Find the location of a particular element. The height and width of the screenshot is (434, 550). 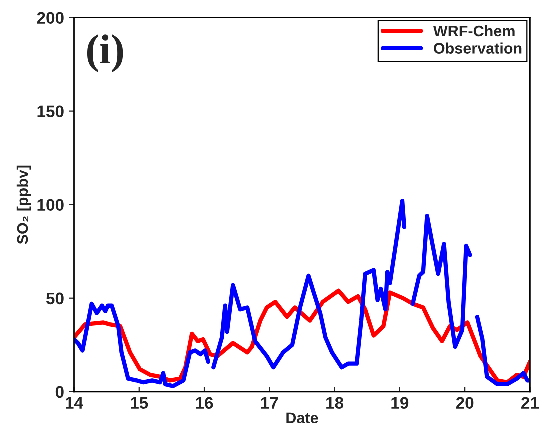

x-tick-label: 15 is located at coordinates (139, 403).